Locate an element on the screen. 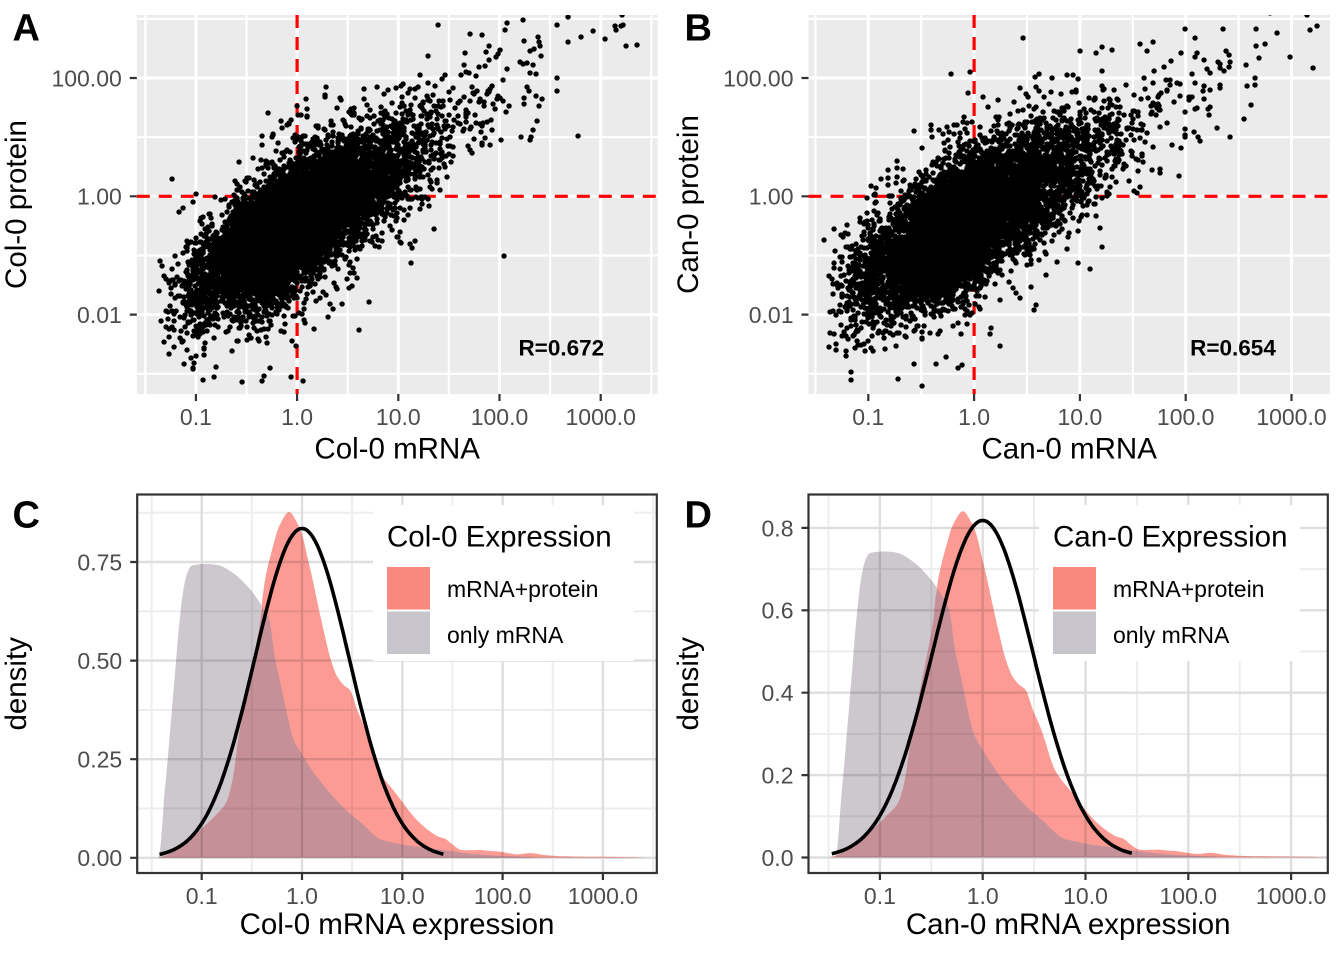 The height and width of the screenshot is (960, 1344). svg-text: Can-0 Expression is located at coordinates (1170, 537).